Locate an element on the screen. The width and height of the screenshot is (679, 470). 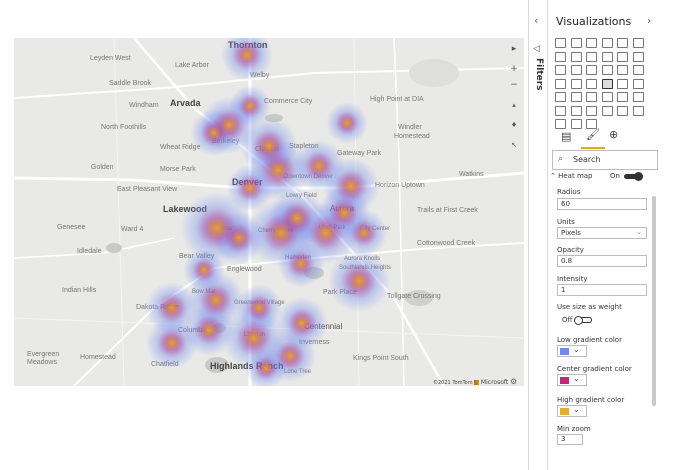
zoom-in-button: + is located at coordinates (514, 69).